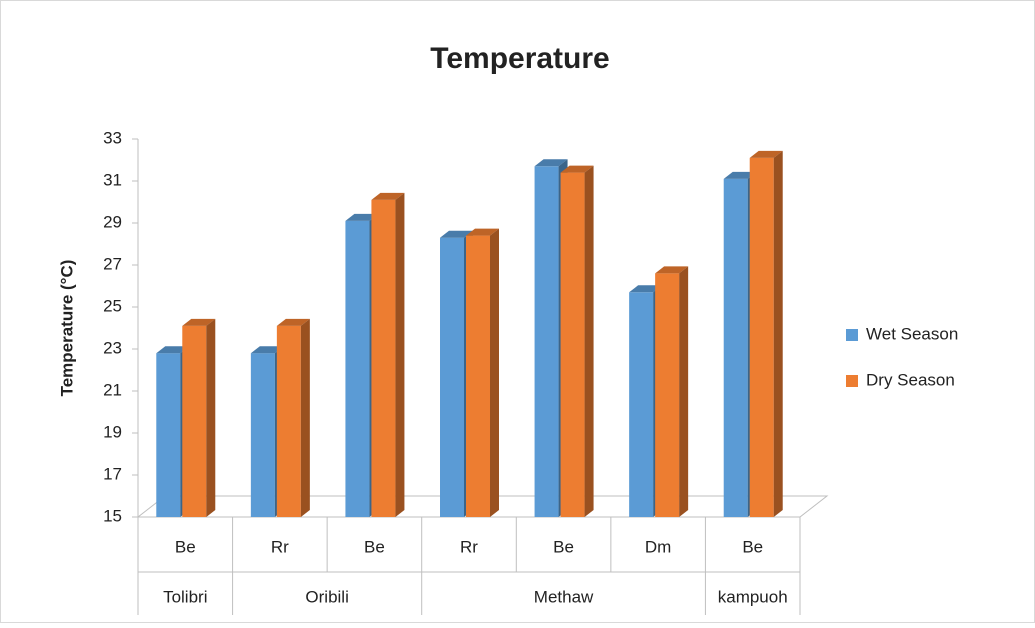  Describe the element at coordinates (658, 546) in the screenshot. I see `x-tick-label: Dm` at that location.